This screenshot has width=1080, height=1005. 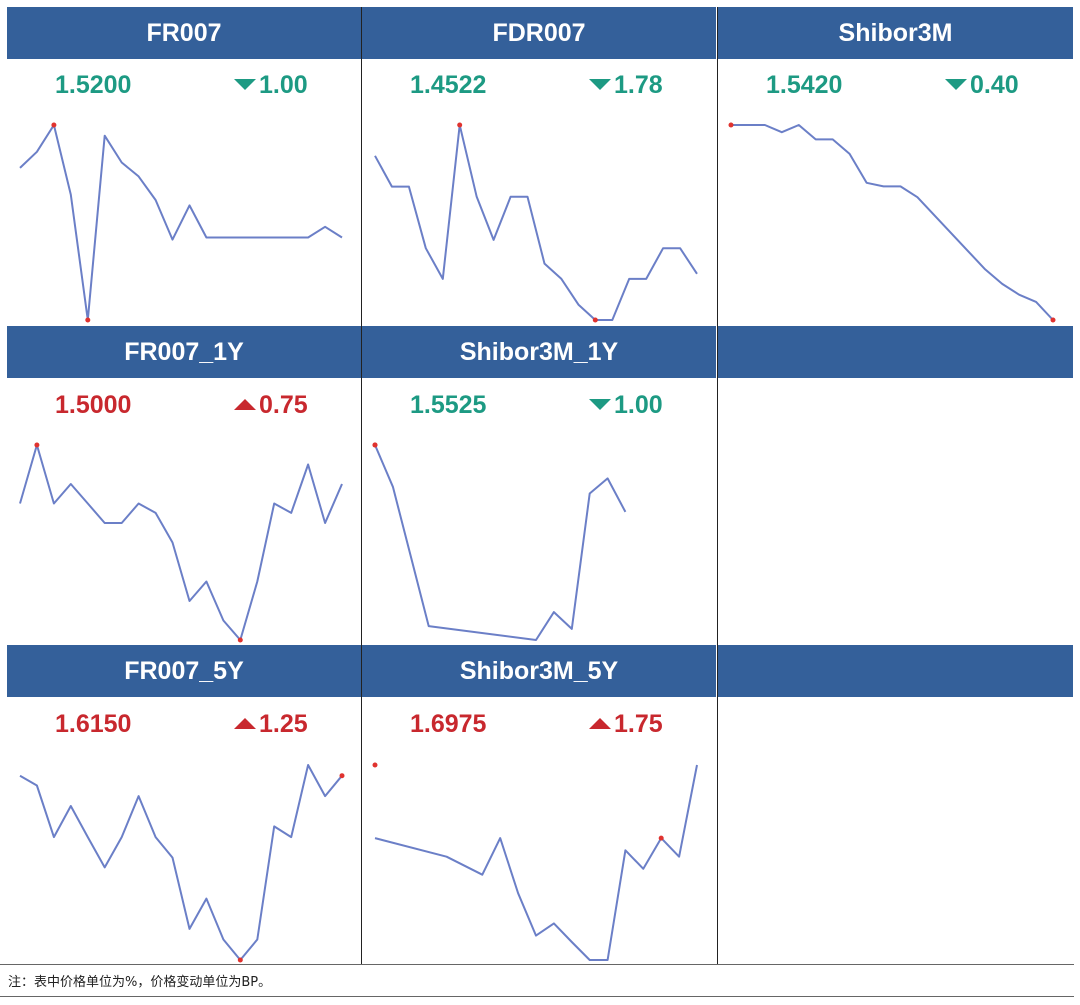 I want to click on price-value: 1.5000, so click(x=93, y=405).